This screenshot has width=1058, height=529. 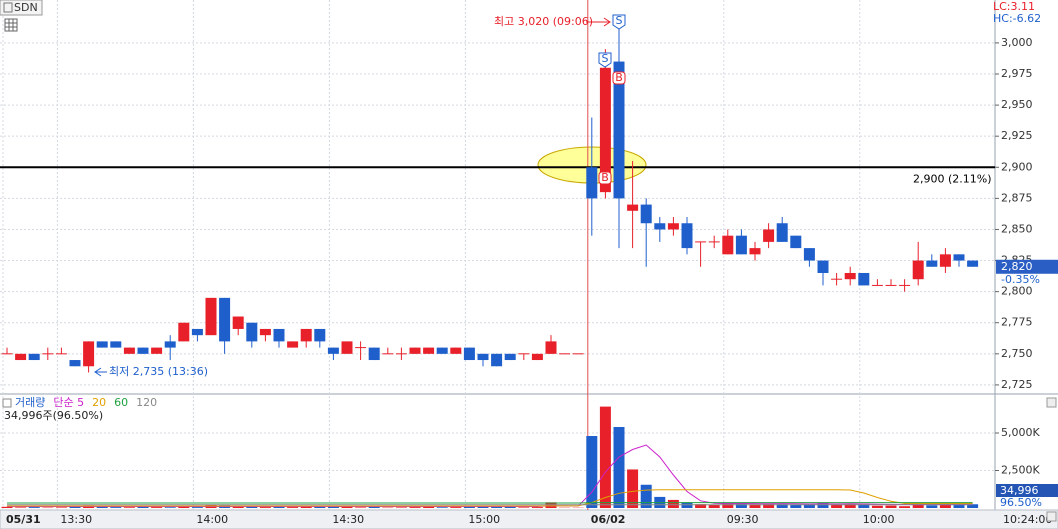 What do you see at coordinates (11, 25) in the screenshot?
I see `table-icon` at bounding box center [11, 25].